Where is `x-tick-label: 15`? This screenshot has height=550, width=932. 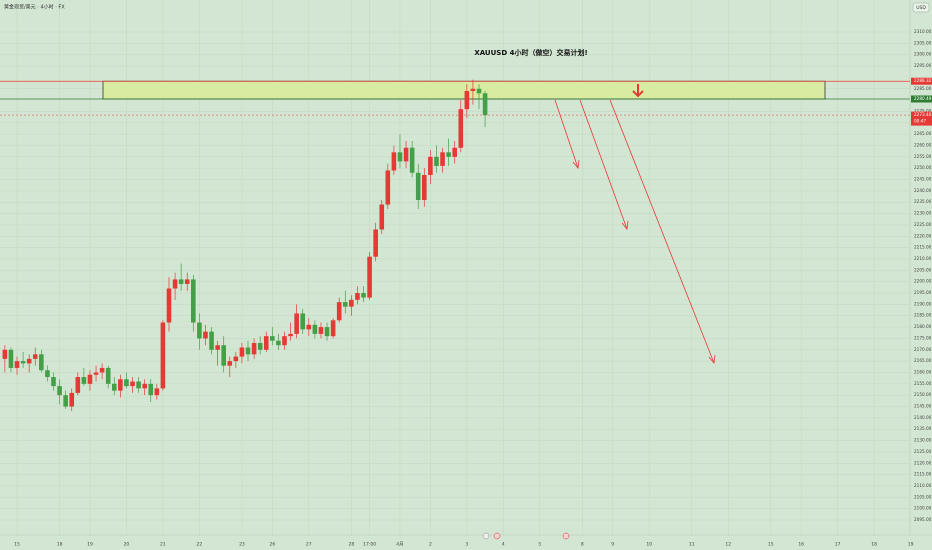
x-tick-label: 15 is located at coordinates (17, 545).